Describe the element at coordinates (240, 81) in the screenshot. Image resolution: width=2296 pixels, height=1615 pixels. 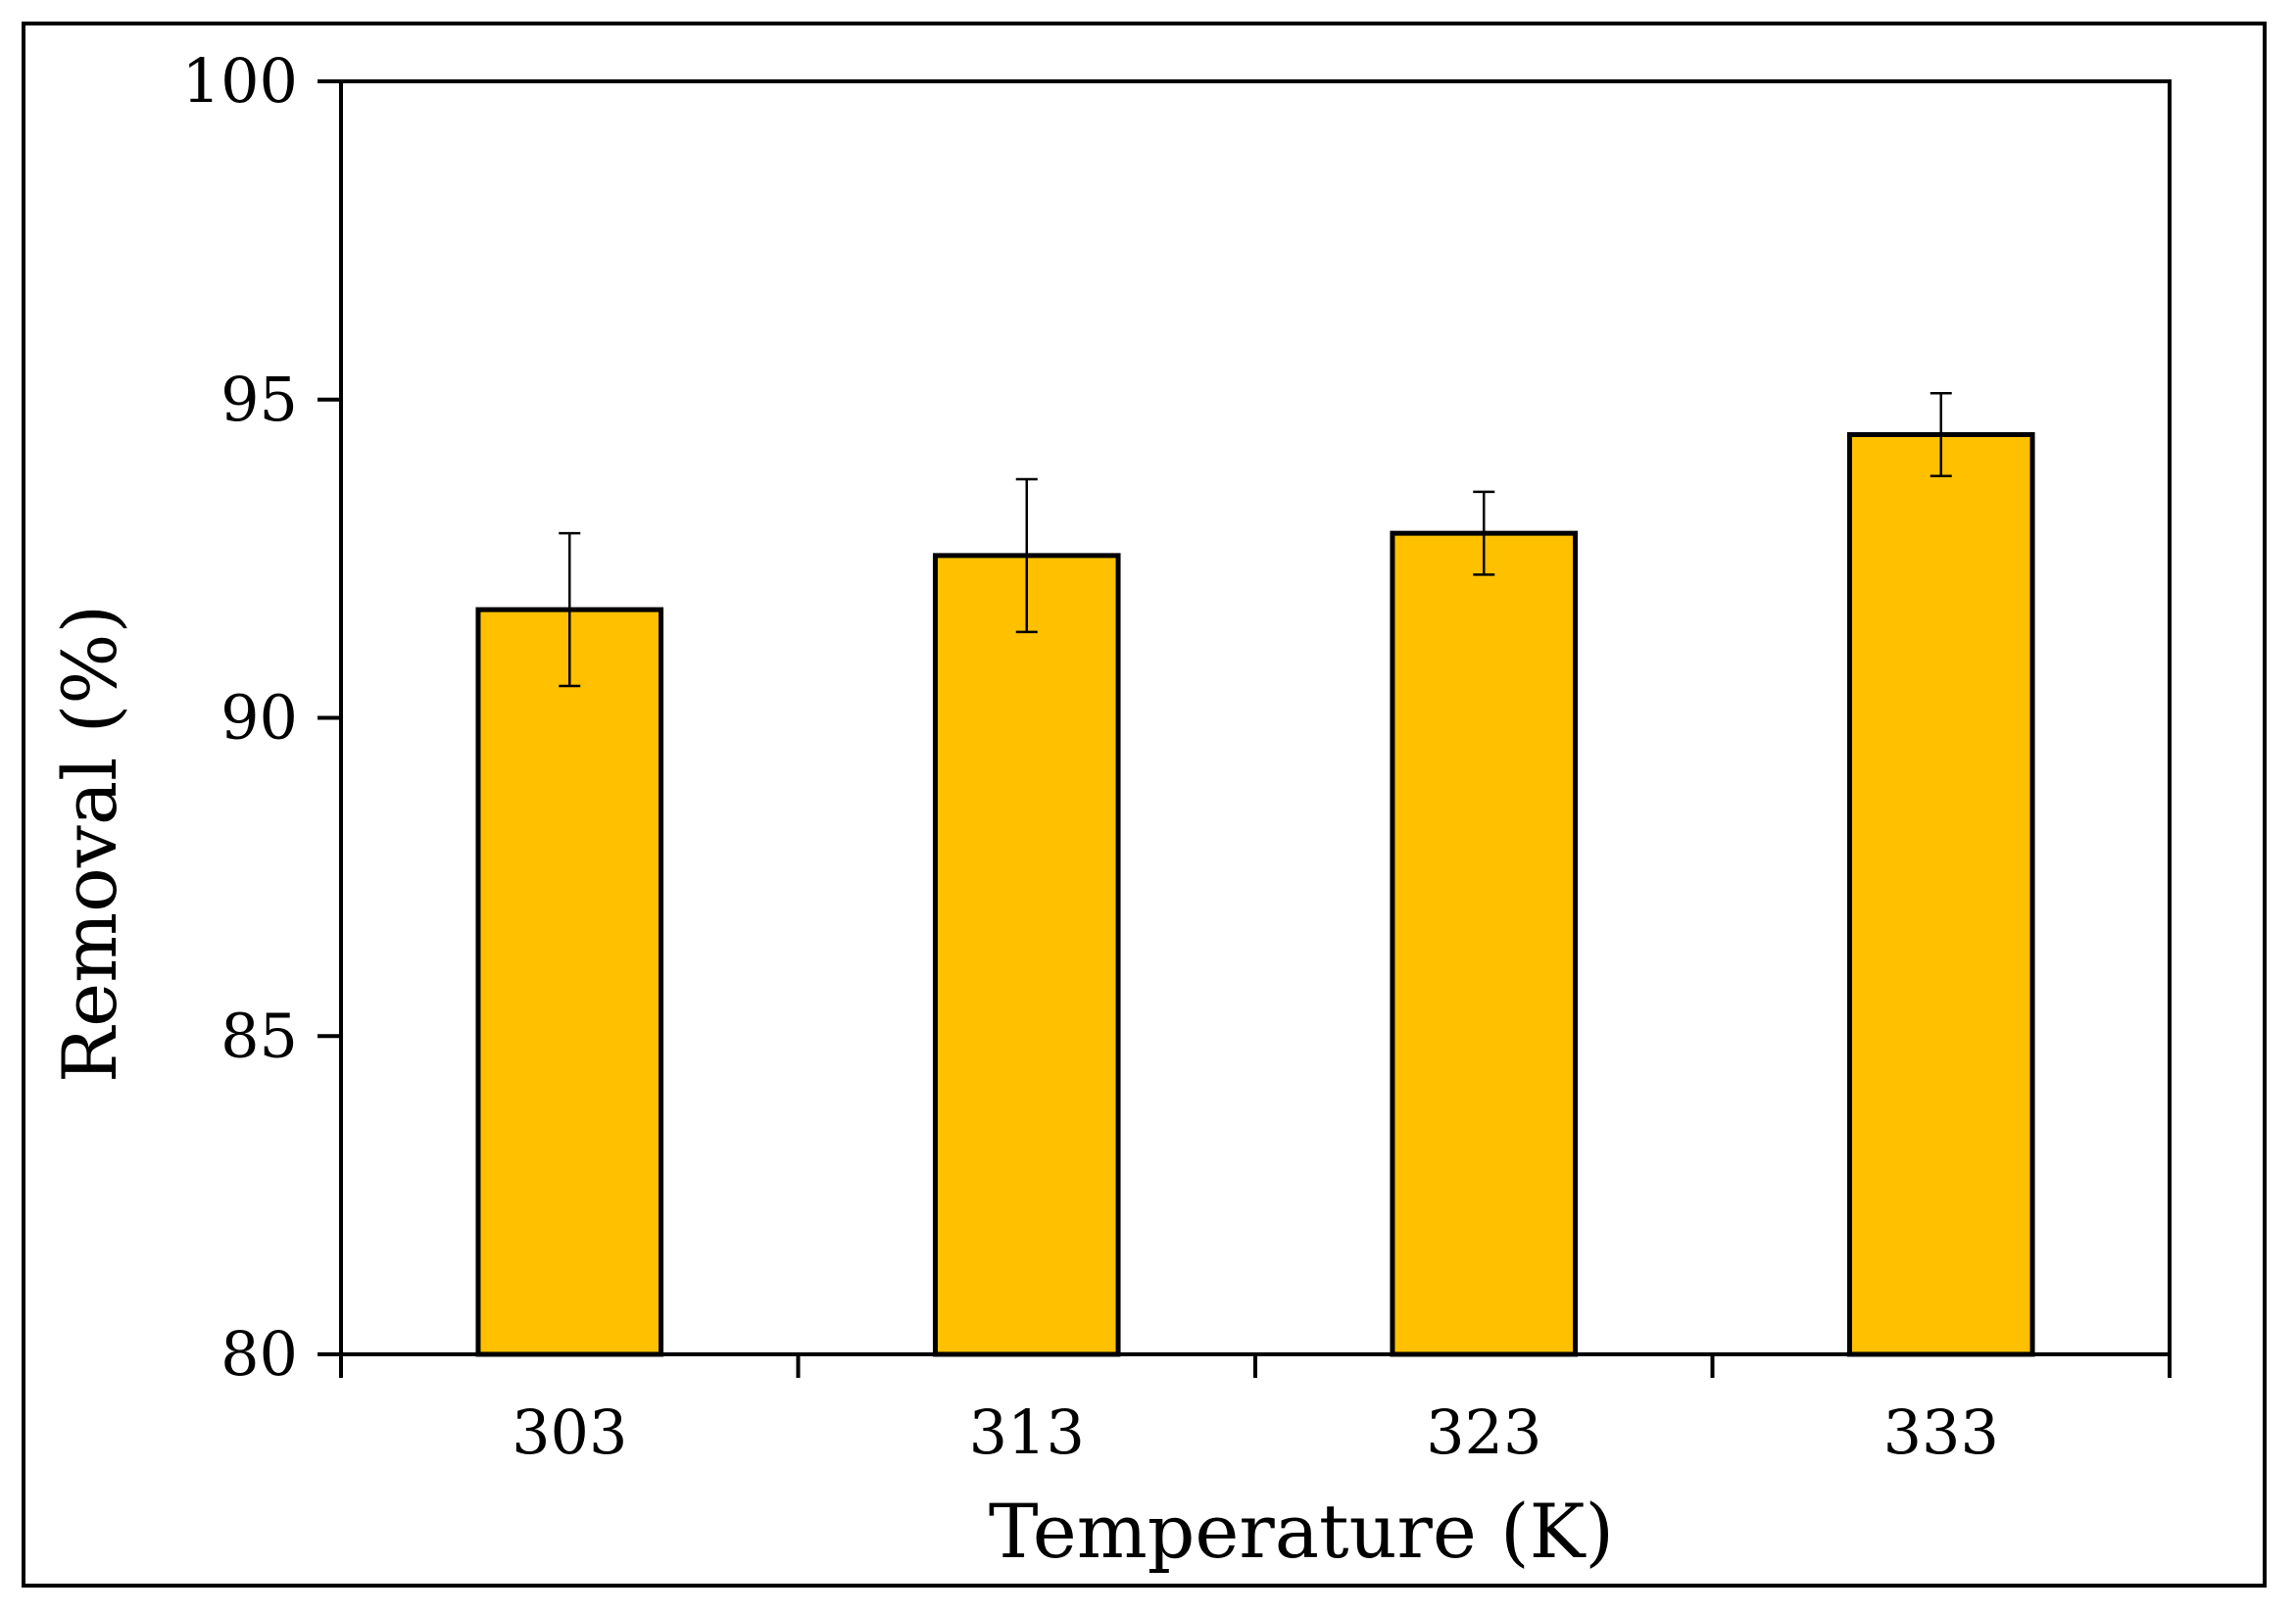
I see `y-tick-label: 100` at that location.